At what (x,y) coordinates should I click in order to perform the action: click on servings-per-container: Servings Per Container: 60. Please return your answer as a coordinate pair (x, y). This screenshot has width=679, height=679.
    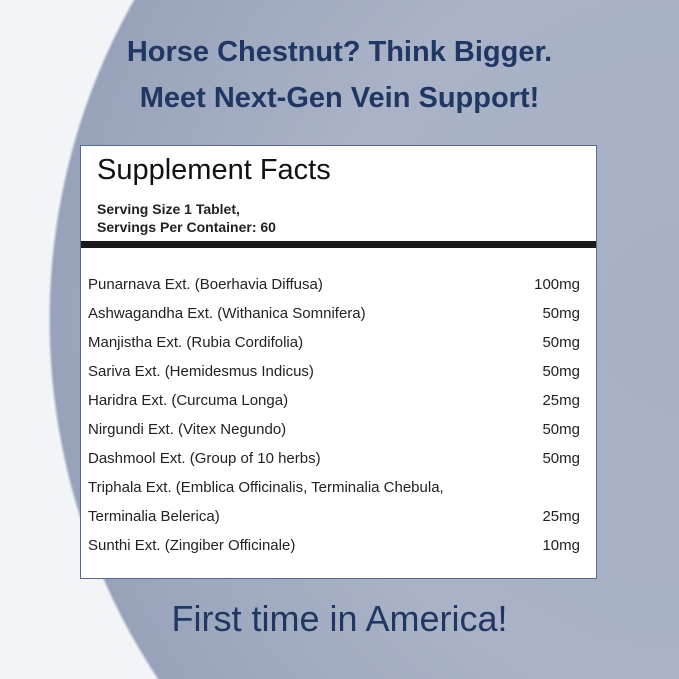
    Looking at the image, I should click on (186, 227).